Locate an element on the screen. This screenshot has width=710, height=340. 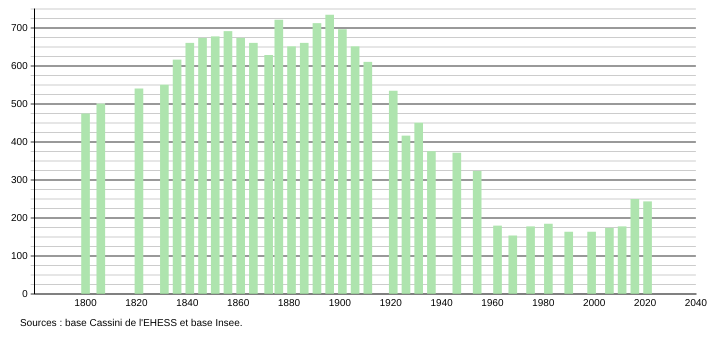
x-tick-label: 1980 is located at coordinates (543, 303).